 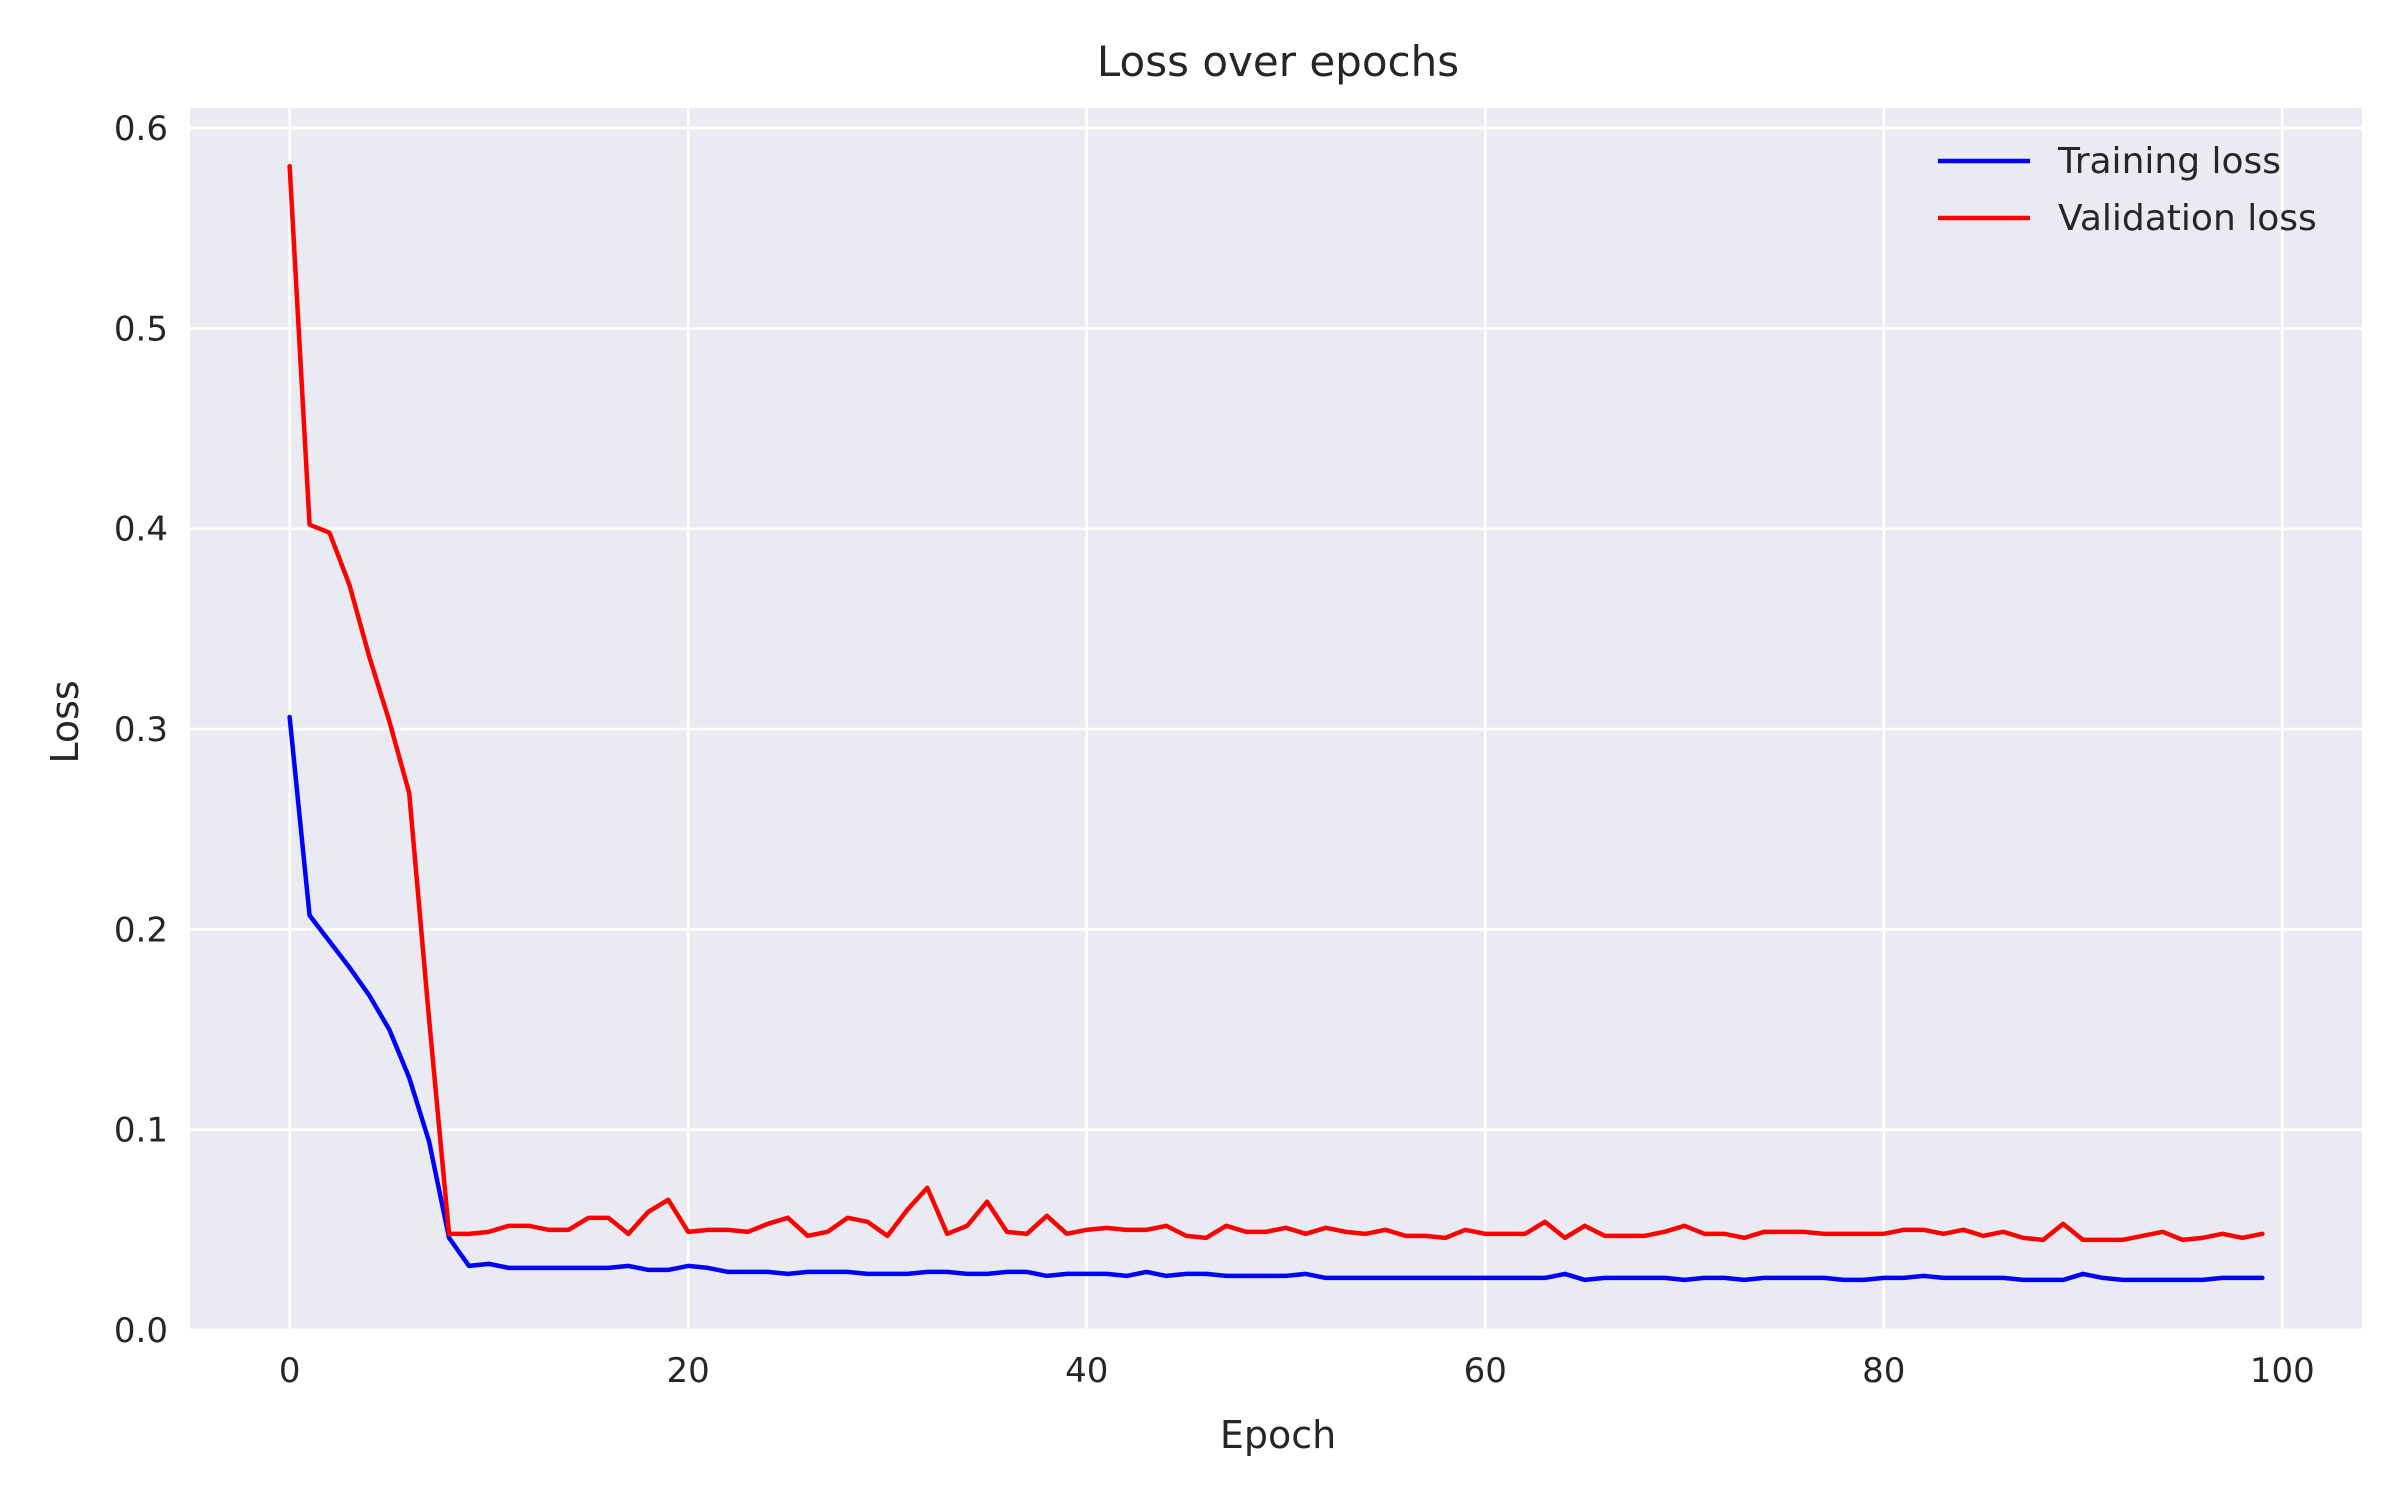 What do you see at coordinates (688, 1371) in the screenshot?
I see `x-tick-label: 20` at bounding box center [688, 1371].